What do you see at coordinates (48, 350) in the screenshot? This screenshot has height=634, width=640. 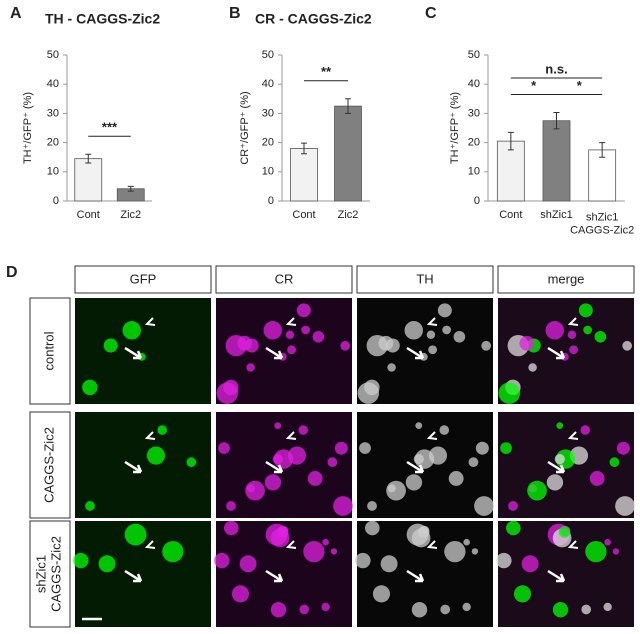 I see `row-label: control` at bounding box center [48, 350].